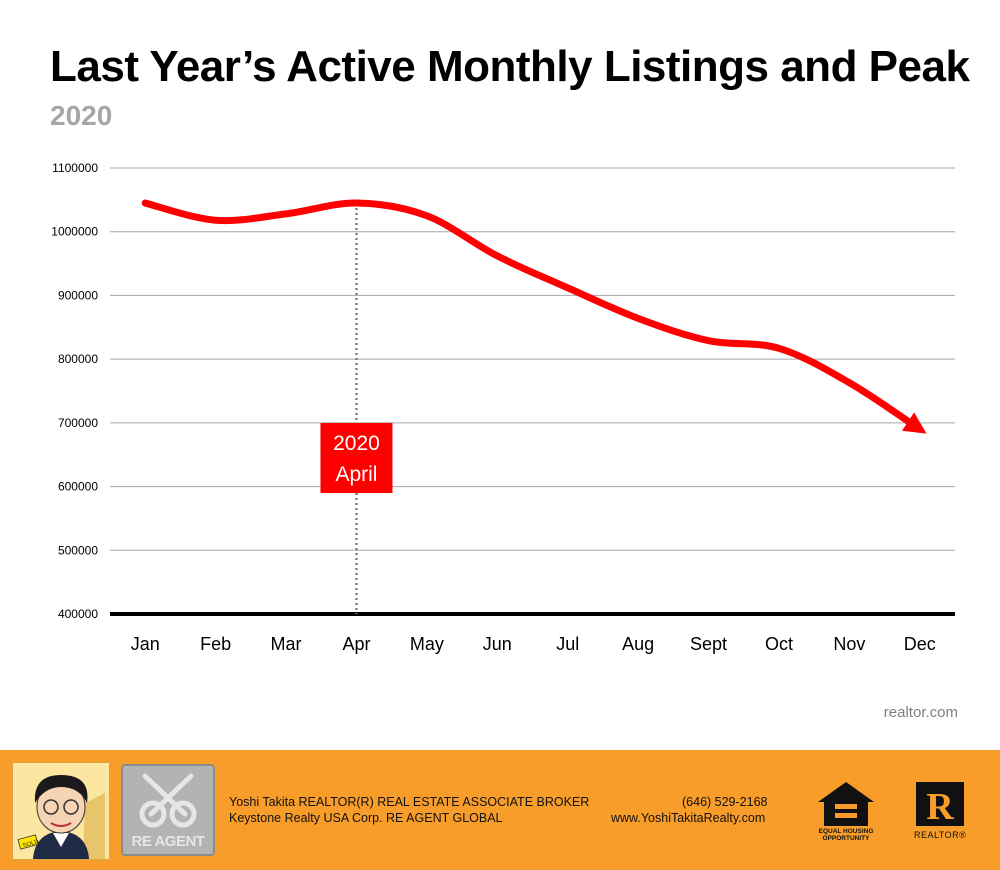 The height and width of the screenshot is (870, 1000). What do you see at coordinates (725, 802) in the screenshot?
I see `agent-phone: (646) 529-2168` at bounding box center [725, 802].